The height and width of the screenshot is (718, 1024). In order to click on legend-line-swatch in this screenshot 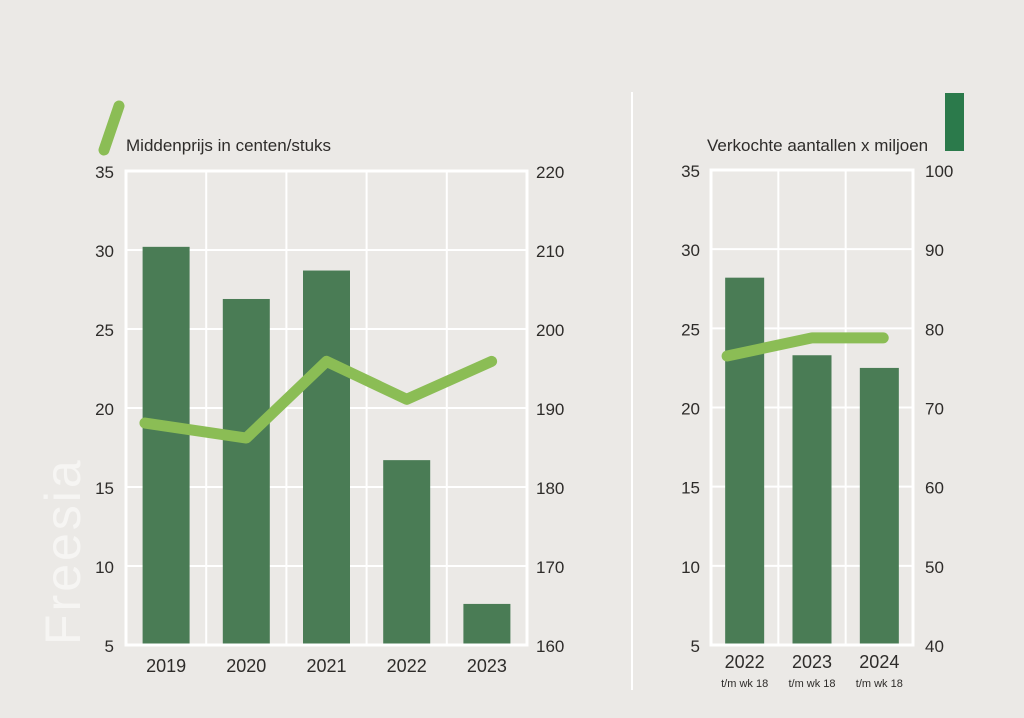, I will do `click(111, 128)`.